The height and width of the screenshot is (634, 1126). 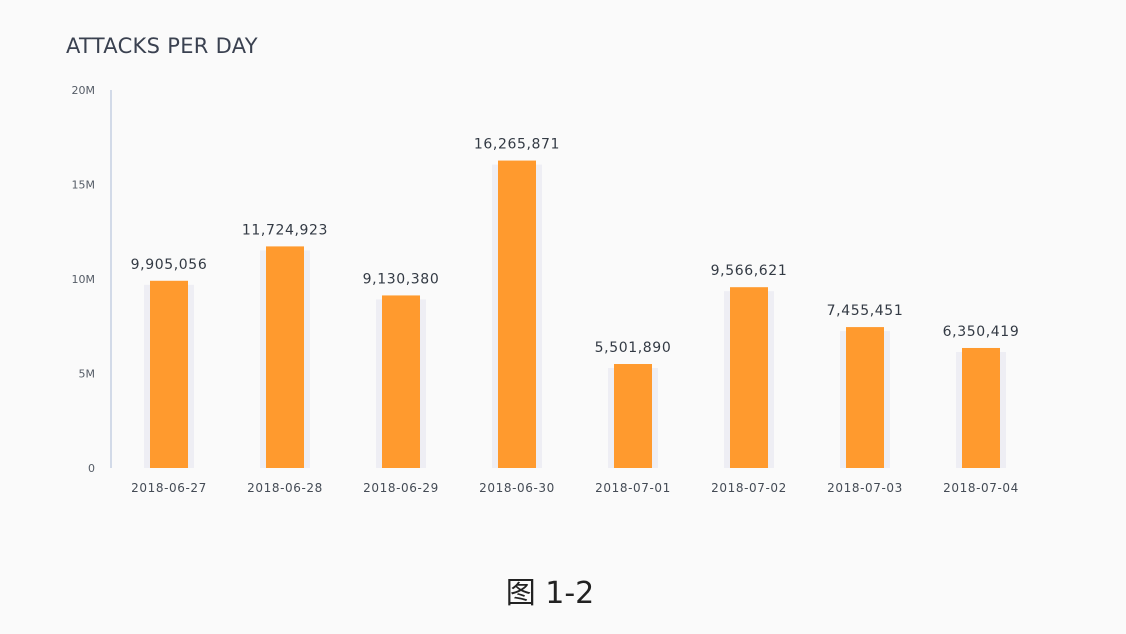 What do you see at coordinates (517, 145) in the screenshot?
I see `bar-value-label: 16,265,871` at bounding box center [517, 145].